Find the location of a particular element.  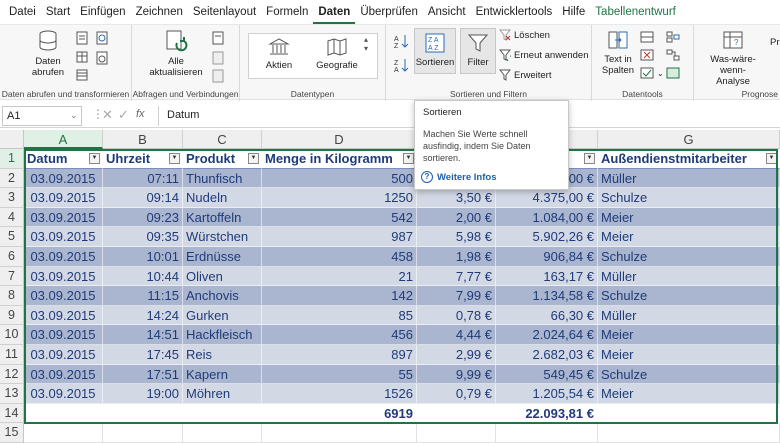

tab-einfuegen: Einfügen is located at coordinates (103, 12).